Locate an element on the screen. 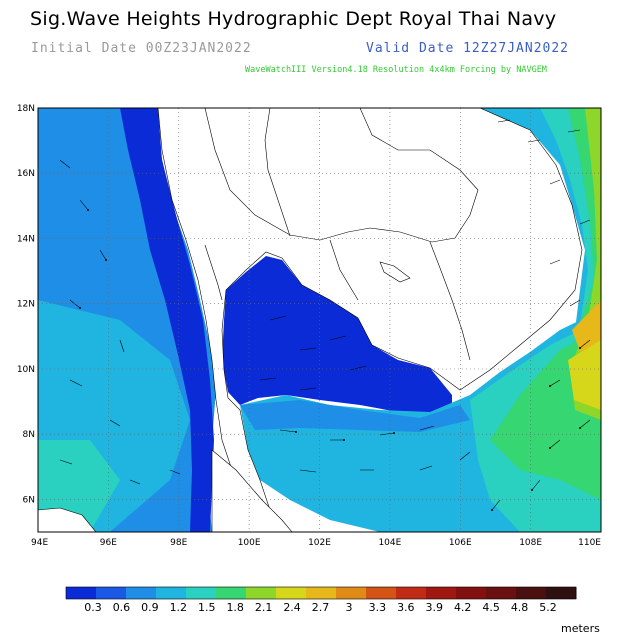 The width and height of the screenshot is (640, 640). tonle-sap-lake is located at coordinates (395, 272).